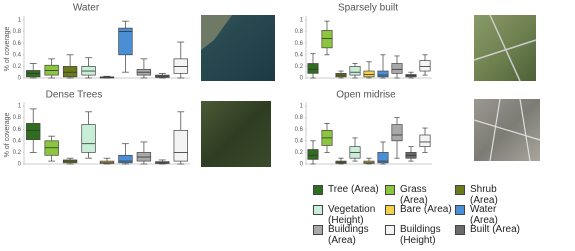 Image resolution: width=575 pixels, height=251 pixels. What do you see at coordinates (353, 189) in the screenshot?
I see `legend-label: Tree (Area)` at bounding box center [353, 189].